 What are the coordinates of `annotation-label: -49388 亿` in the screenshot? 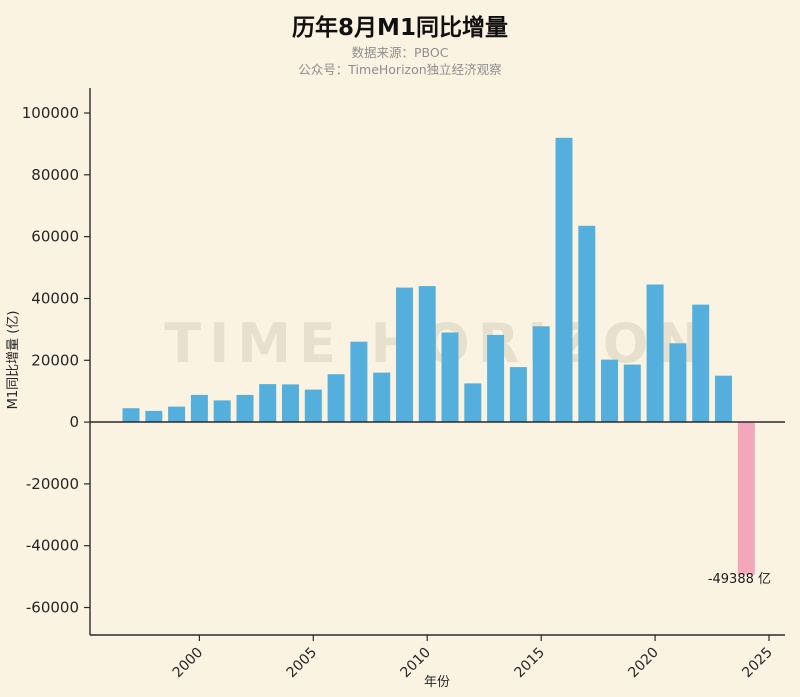 It's located at (739, 579).